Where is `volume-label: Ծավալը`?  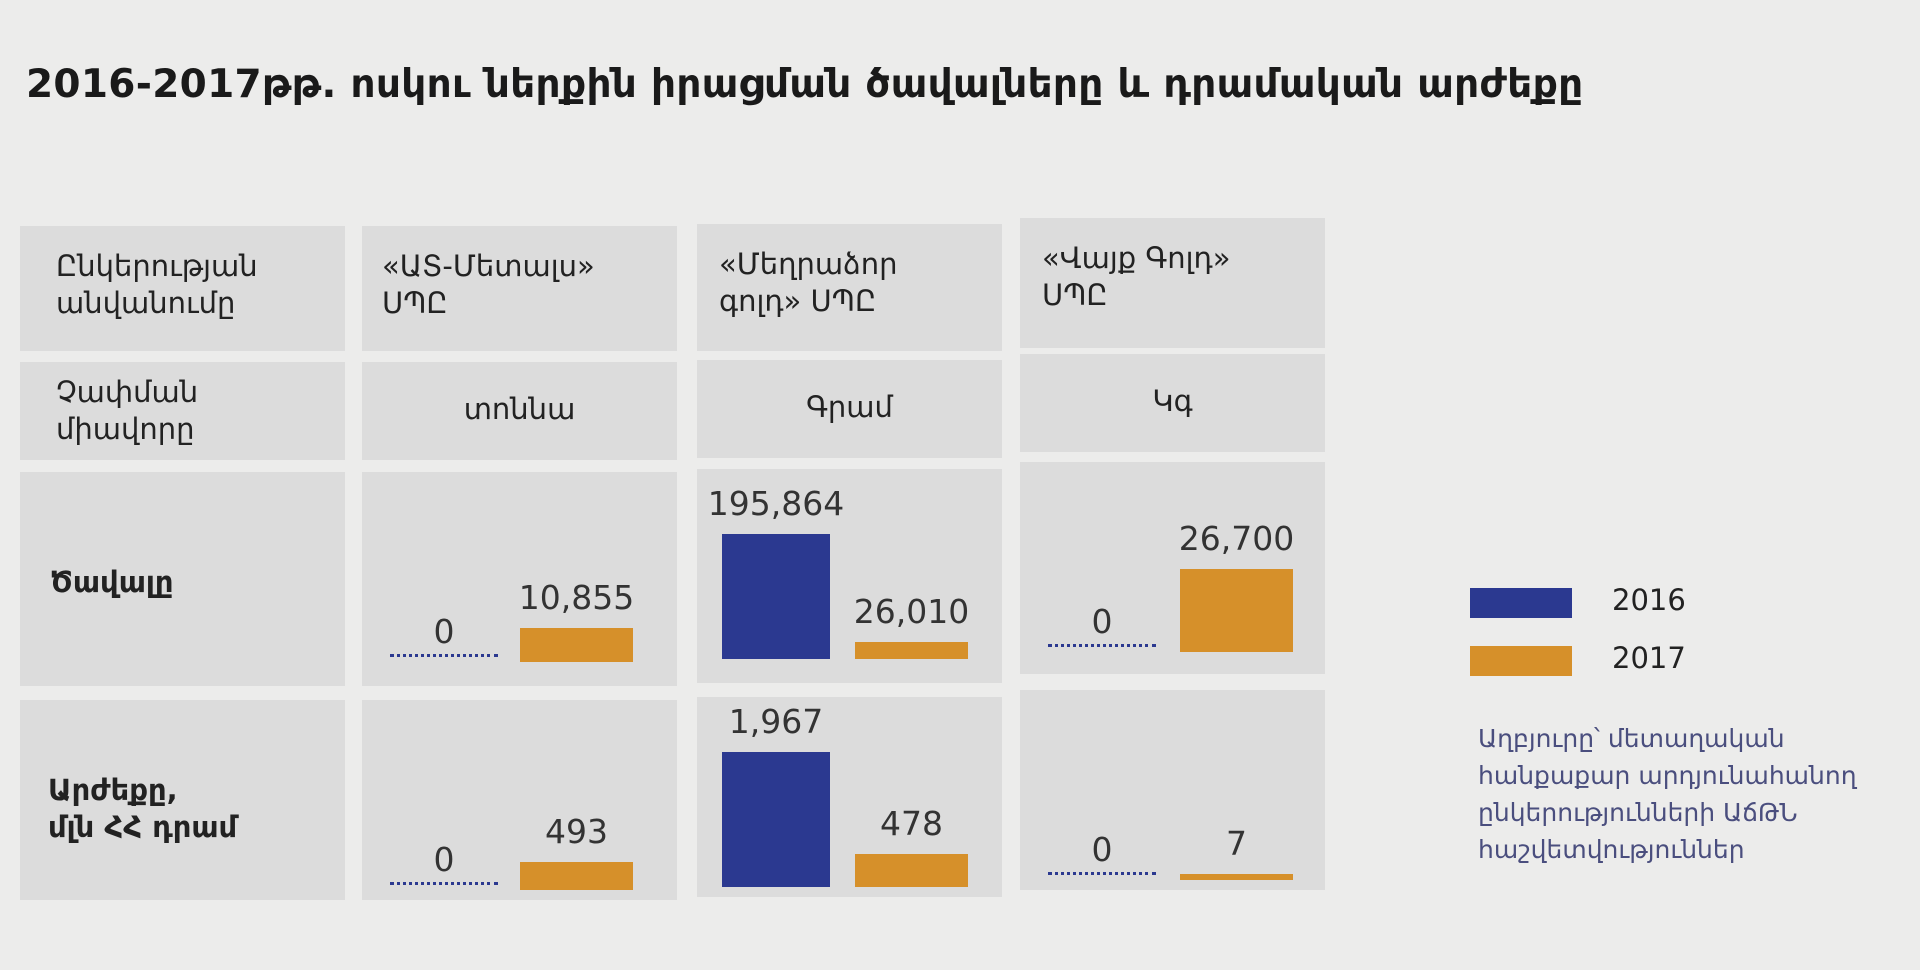
volume-label: Ծավալը is located at coordinates (112, 582).